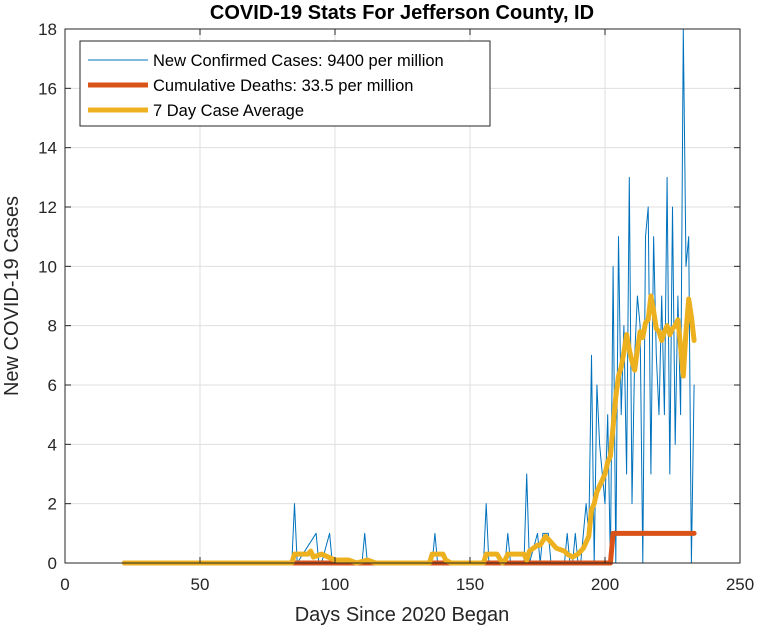 The image size is (761, 635). Describe the element at coordinates (298, 61) in the screenshot. I see `legend-label-new-cases: New Confirmed Cases: 9400 per million` at that location.